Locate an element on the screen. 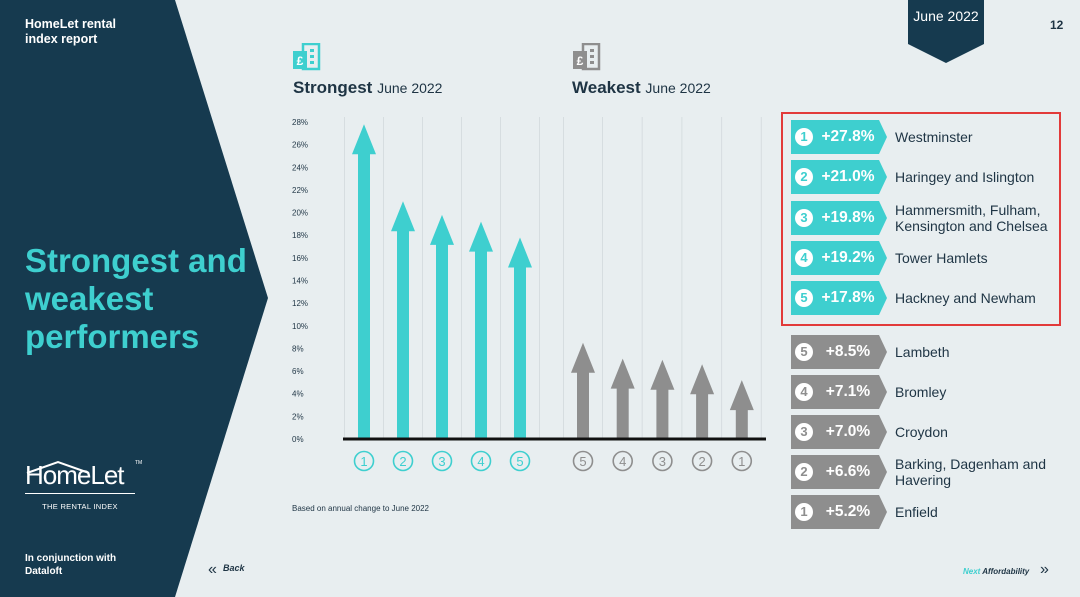 The width and height of the screenshot is (1080, 597). strongest-title: Strongest is located at coordinates (333, 87).